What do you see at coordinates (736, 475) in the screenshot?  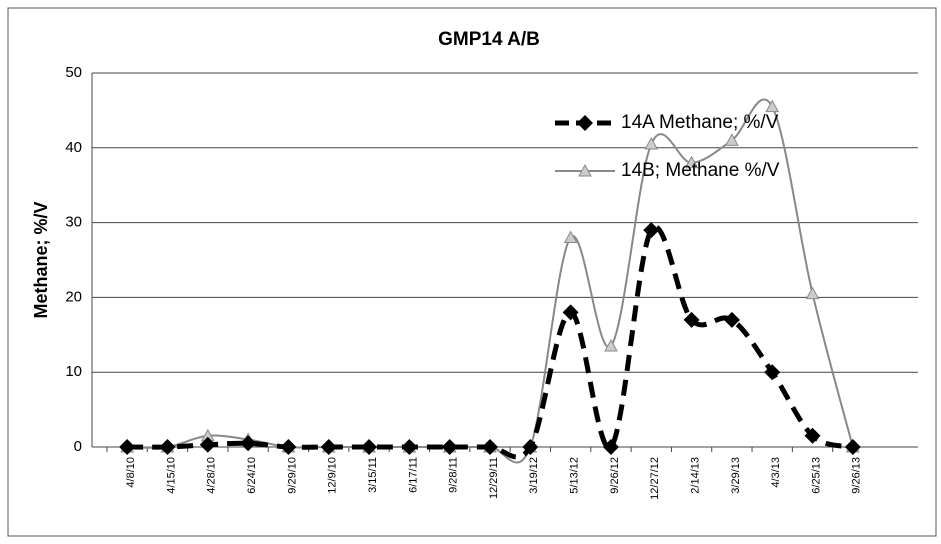 I see `x-tick-label: 3/29/13` at bounding box center [736, 475].